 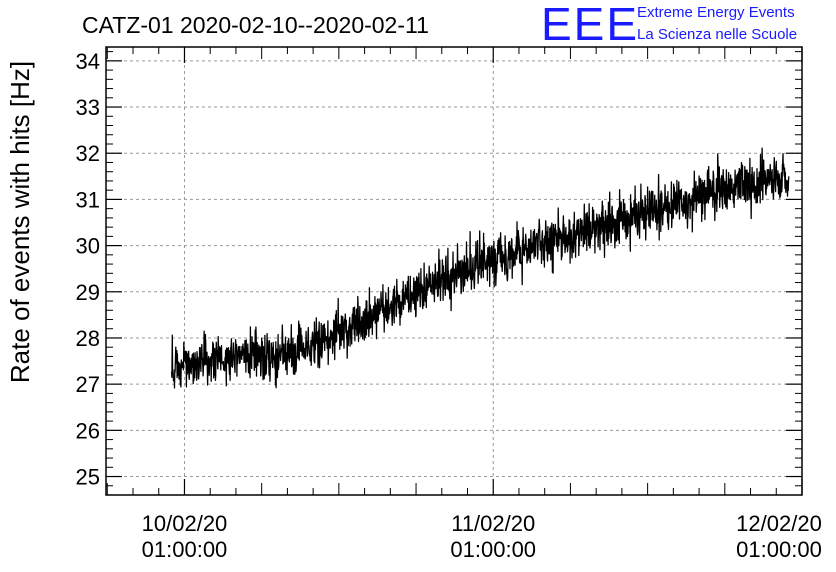 What do you see at coordinates (590, 25) in the screenshot?
I see `logo-letters: EEE` at bounding box center [590, 25].